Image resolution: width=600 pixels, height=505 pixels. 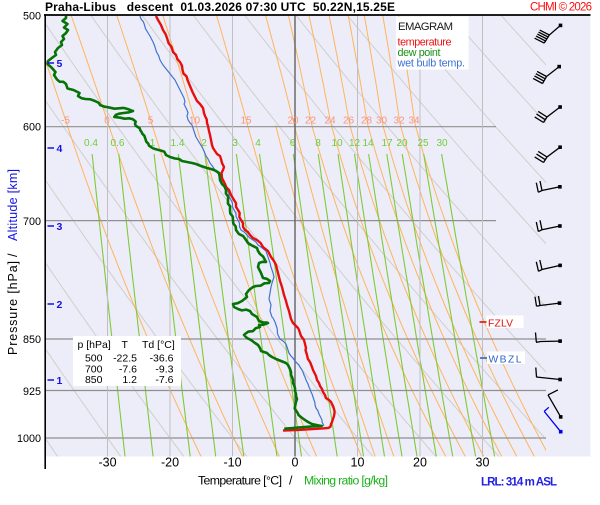 I want to click on svg-text: 32, so click(x=399, y=121).